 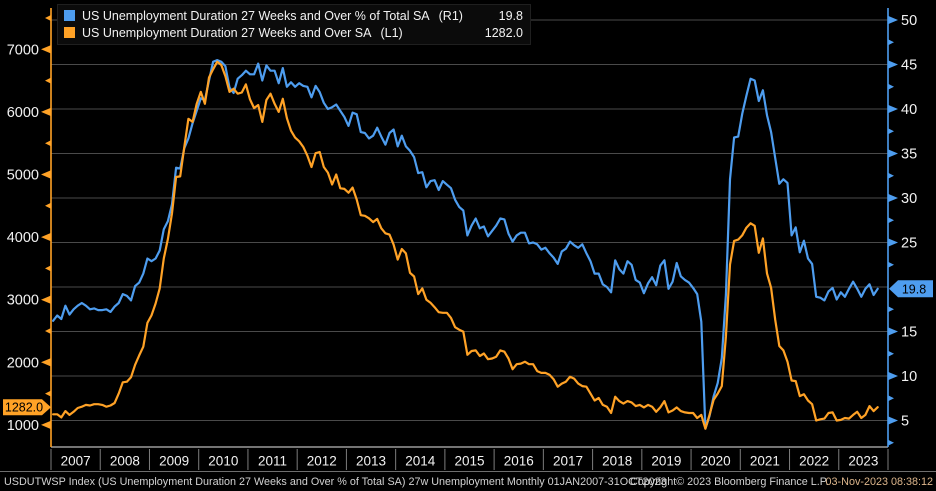 I want to click on legend-axis-tag: (L1), so click(x=391, y=32).